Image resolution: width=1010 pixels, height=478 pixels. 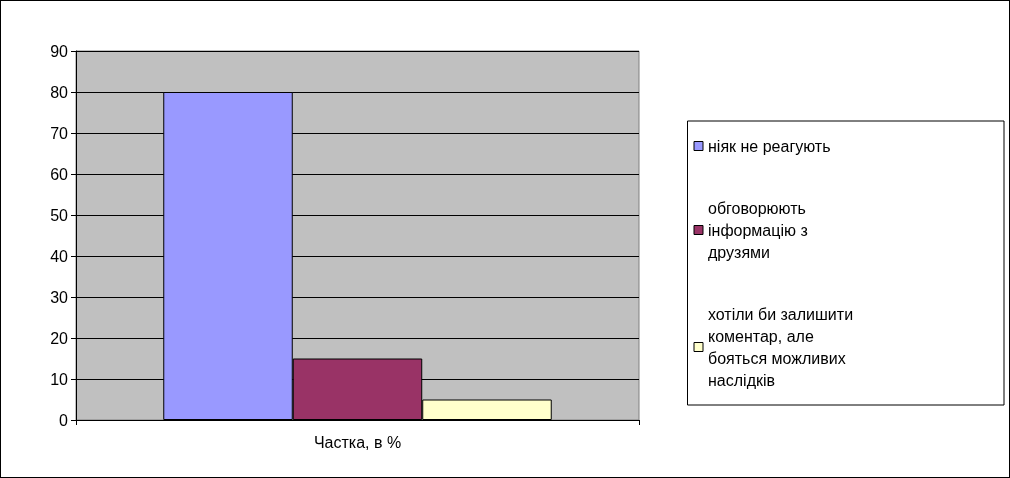 What do you see at coordinates (357, 442) in the screenshot?
I see `x-tick-label: Частка, в %` at bounding box center [357, 442].